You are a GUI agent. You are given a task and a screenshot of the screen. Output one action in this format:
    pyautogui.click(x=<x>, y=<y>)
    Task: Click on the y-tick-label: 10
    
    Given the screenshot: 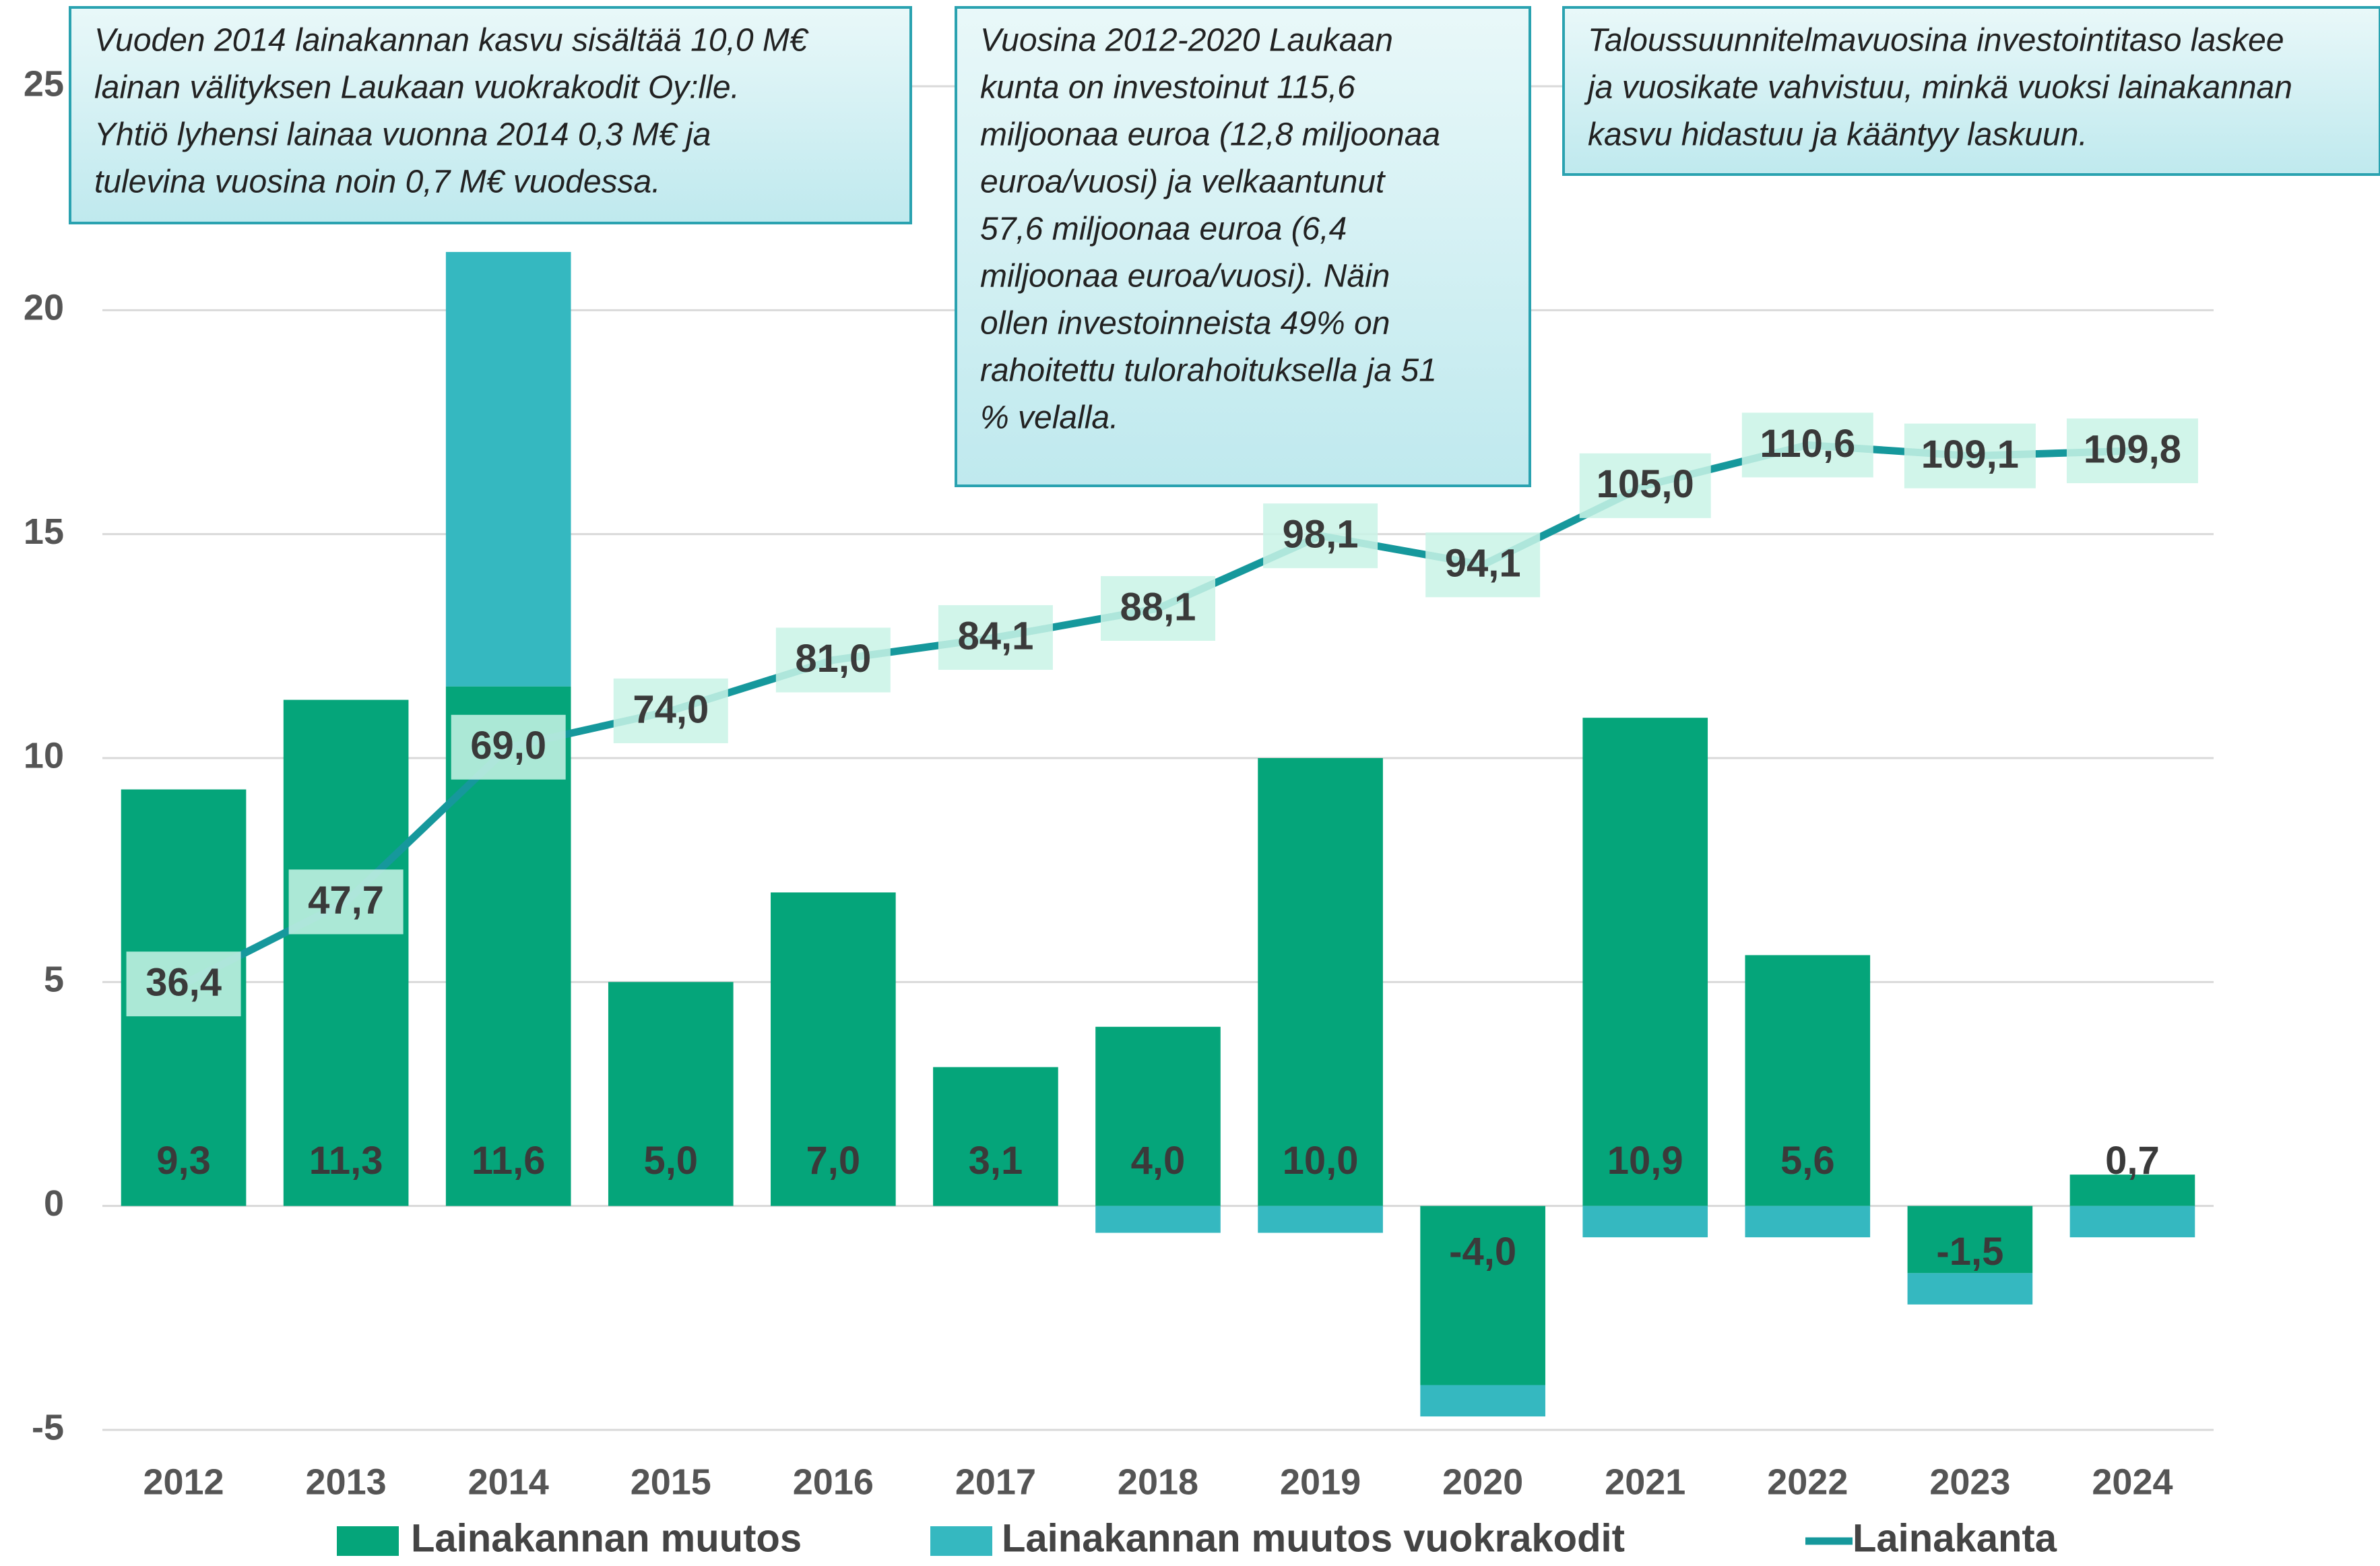 What is the action you would take?
    pyautogui.click(x=44, y=755)
    